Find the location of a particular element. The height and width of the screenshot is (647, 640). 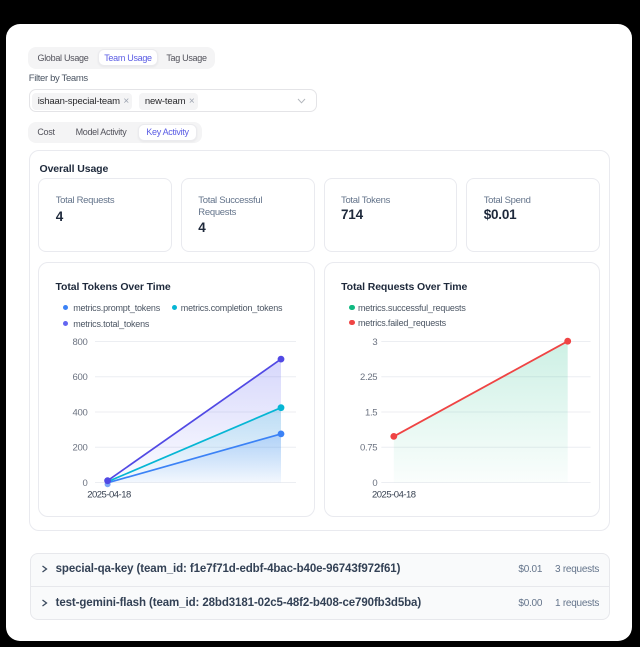

svg-text: 0.75 is located at coordinates (368, 448).